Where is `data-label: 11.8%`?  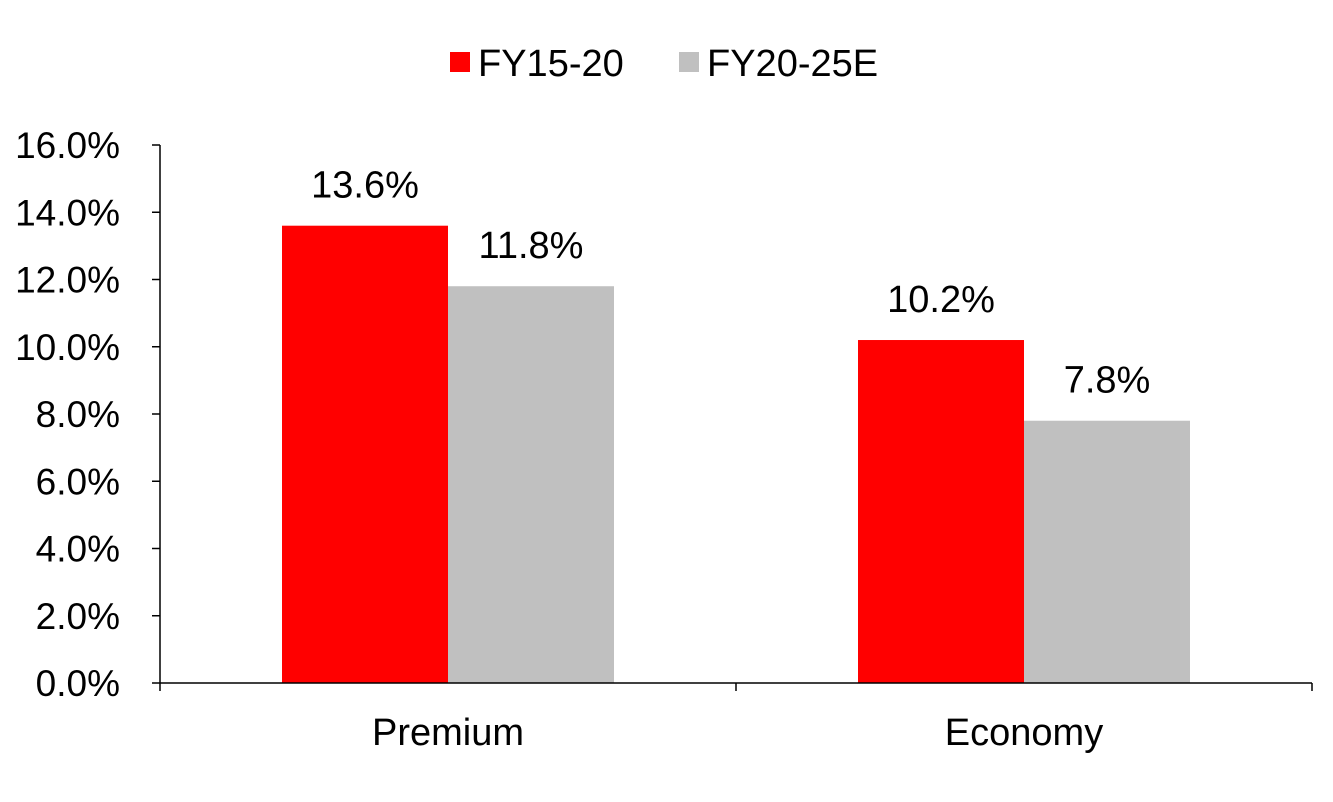
data-label: 11.8% is located at coordinates (531, 246).